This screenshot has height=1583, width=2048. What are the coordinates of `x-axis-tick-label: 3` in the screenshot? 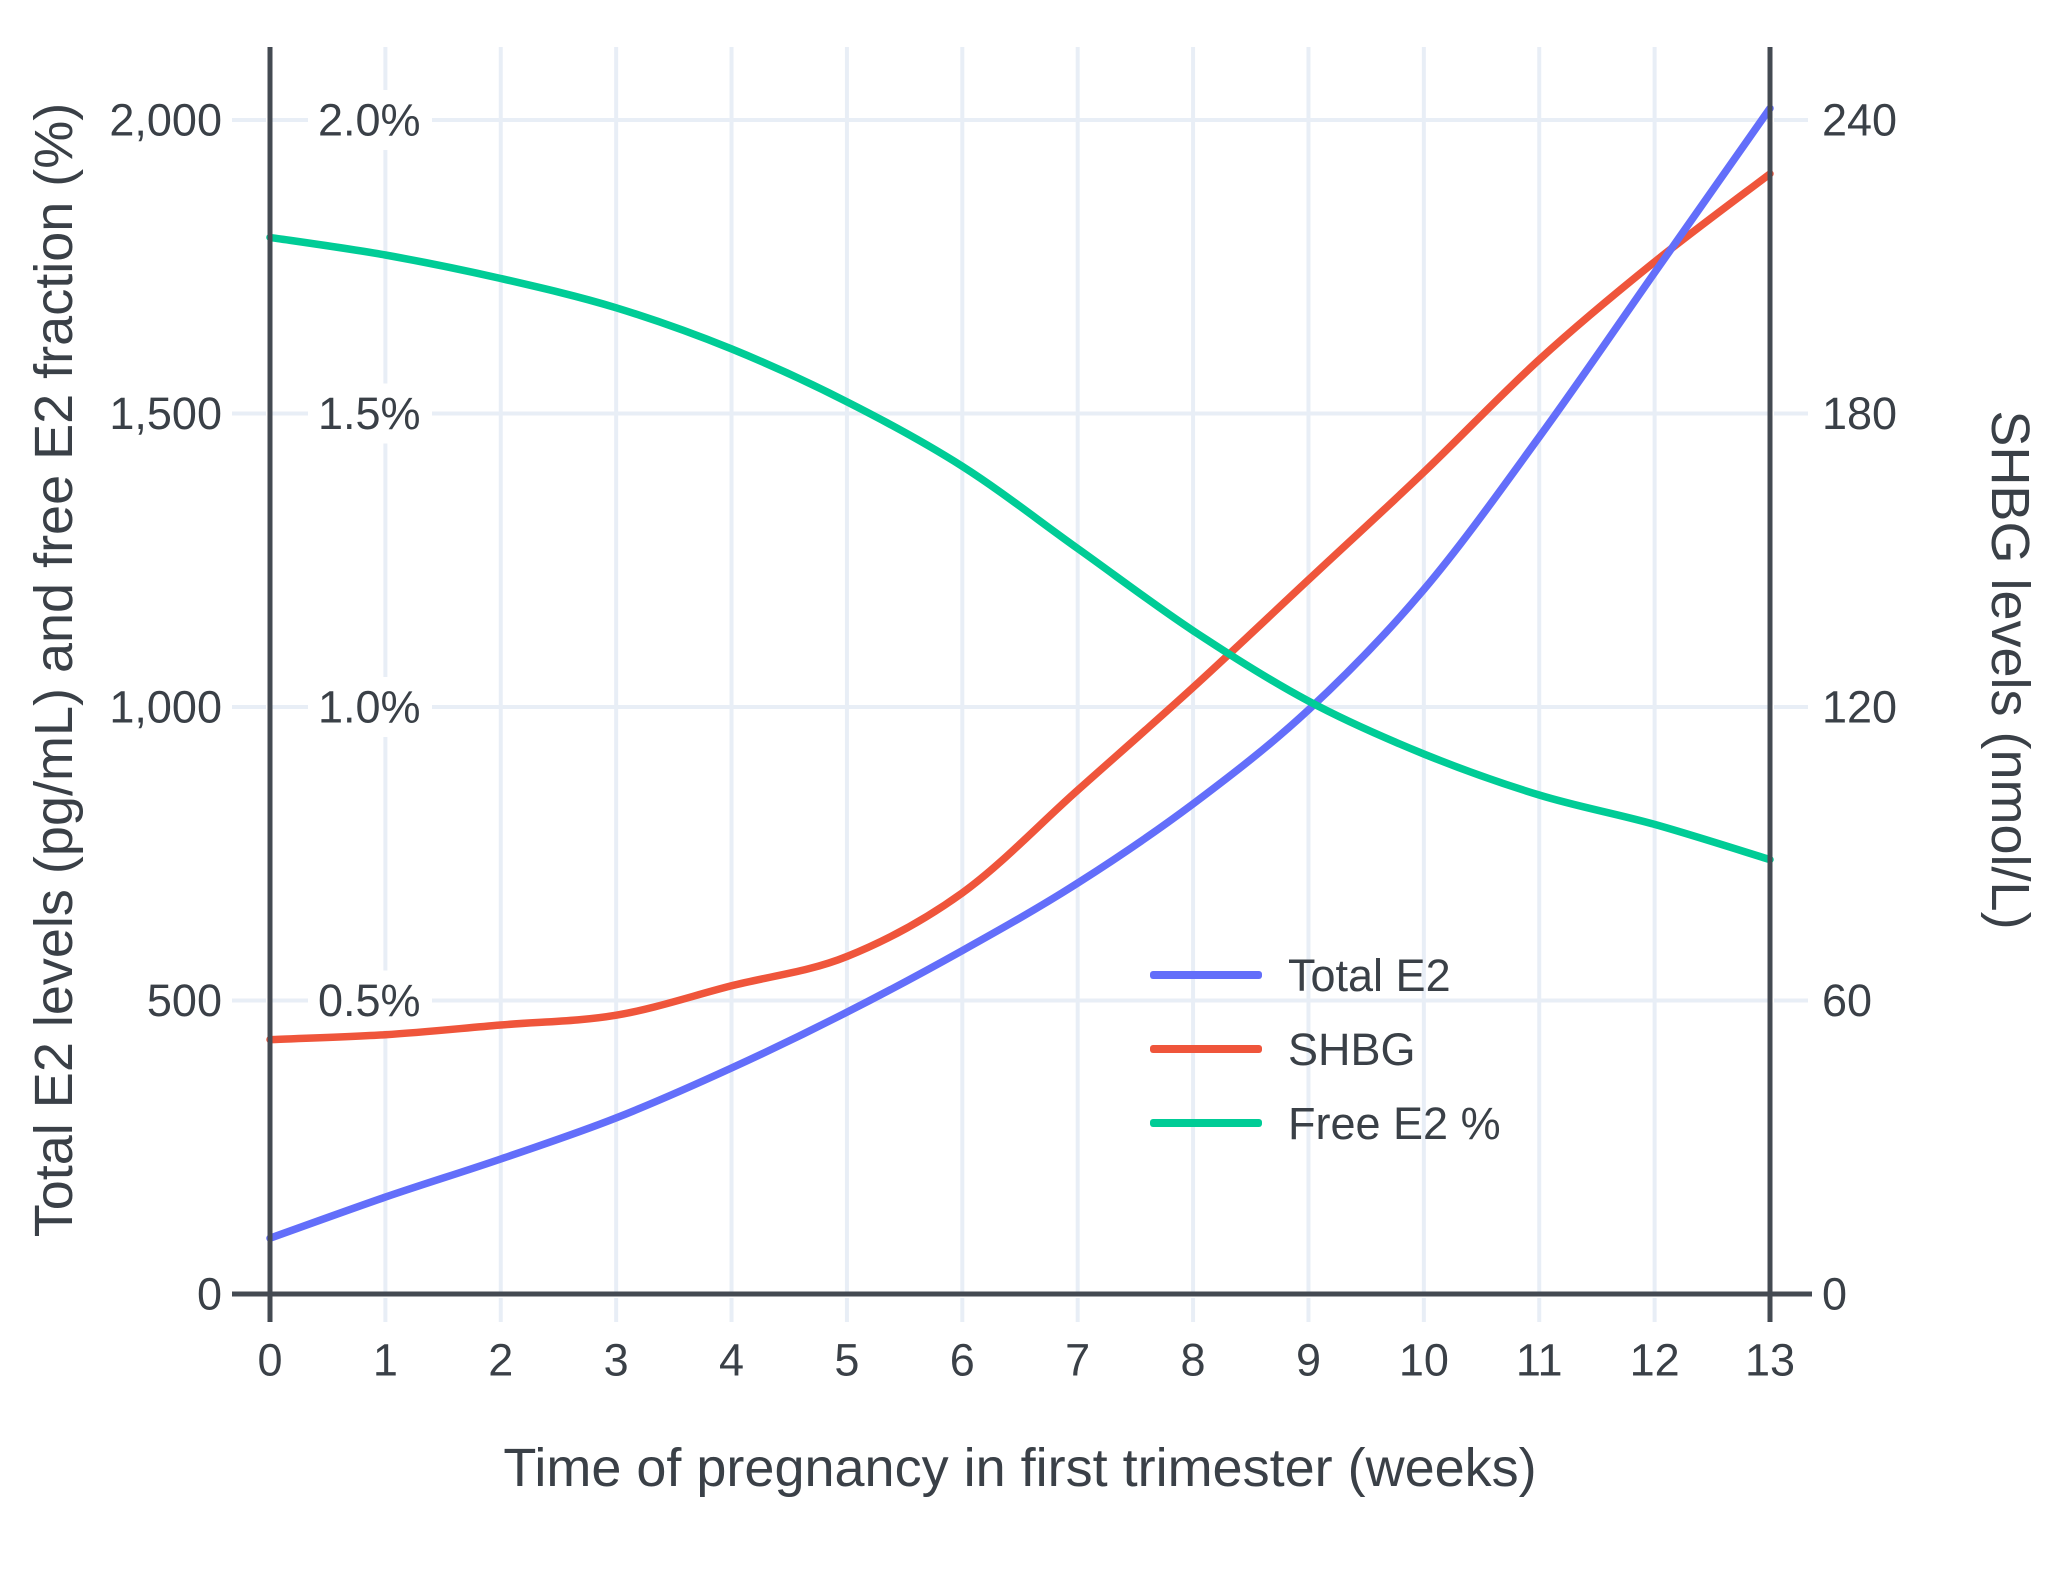 It's located at (616, 1360).